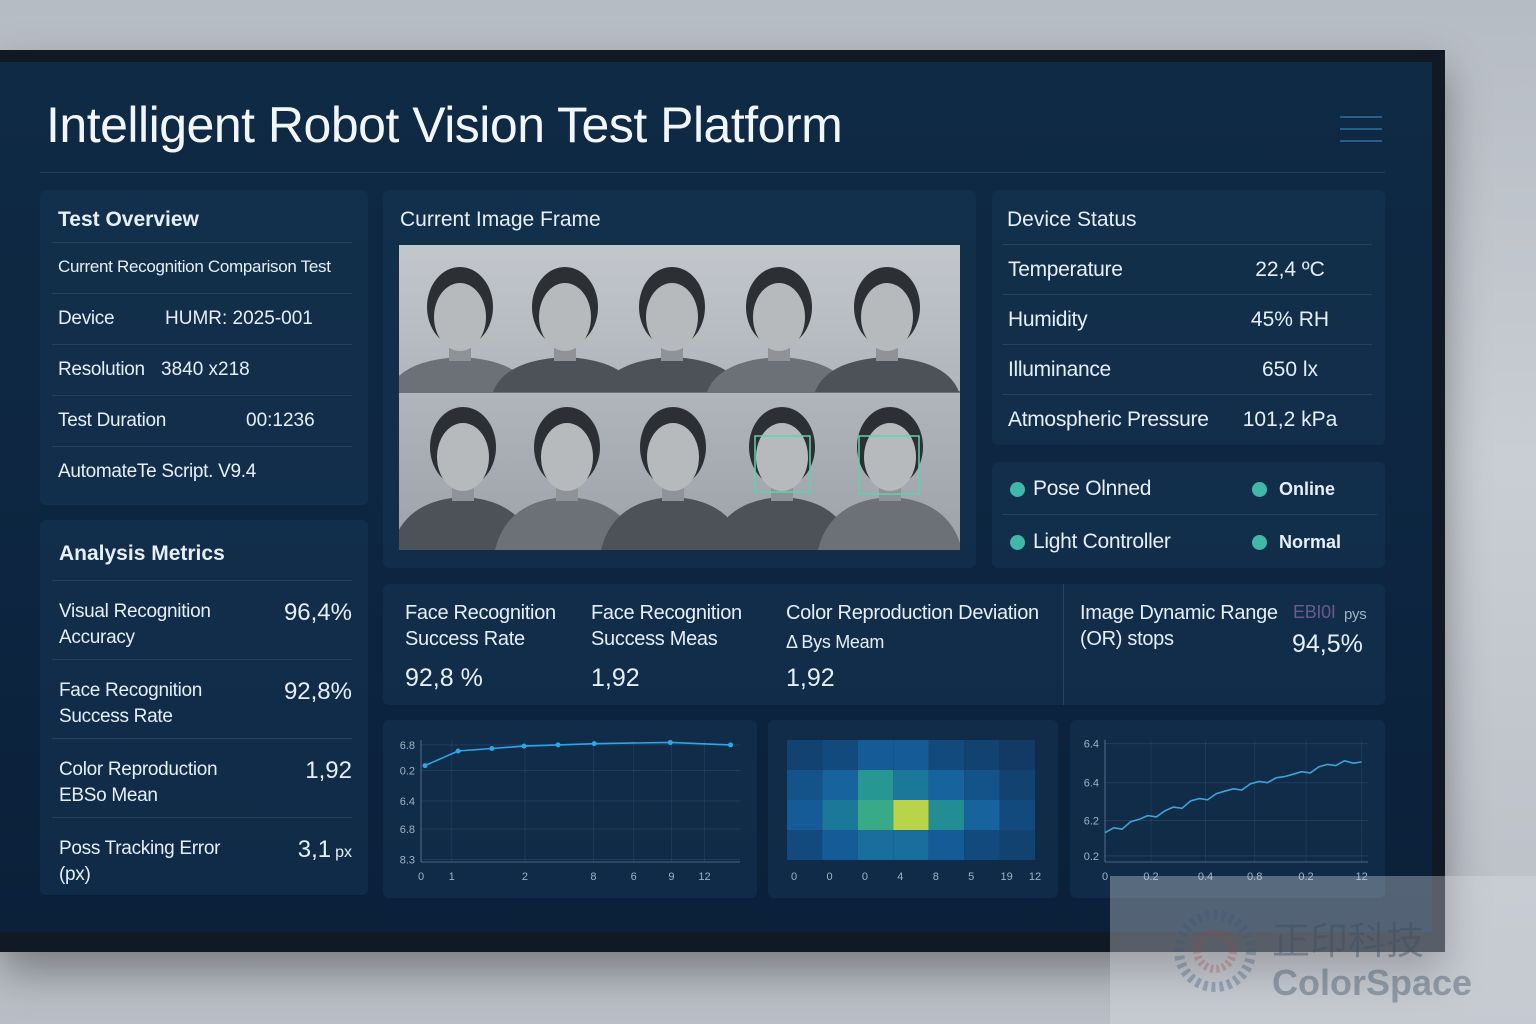 This screenshot has width=1536, height=1024. Describe the element at coordinates (500, 219) in the screenshot. I see `panel-title: Current Image Frame` at that location.